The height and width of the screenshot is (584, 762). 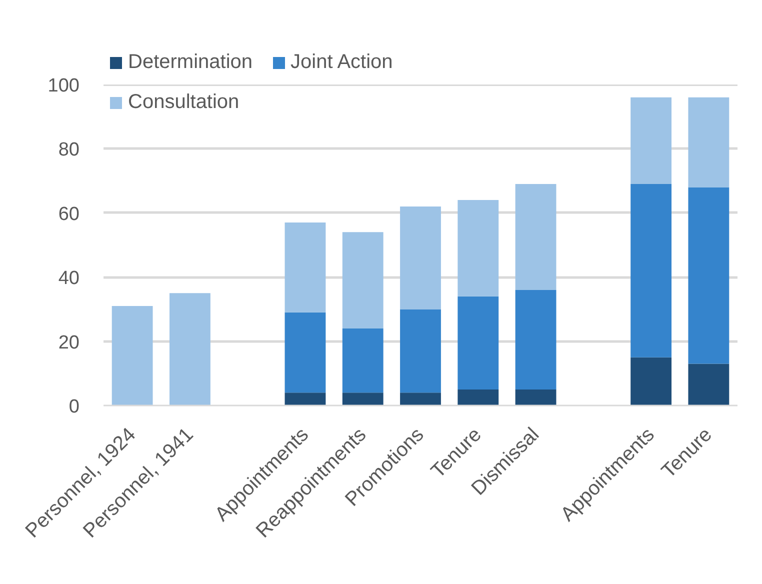 What do you see at coordinates (69, 343) in the screenshot?
I see `y-tick-label: 20` at bounding box center [69, 343].